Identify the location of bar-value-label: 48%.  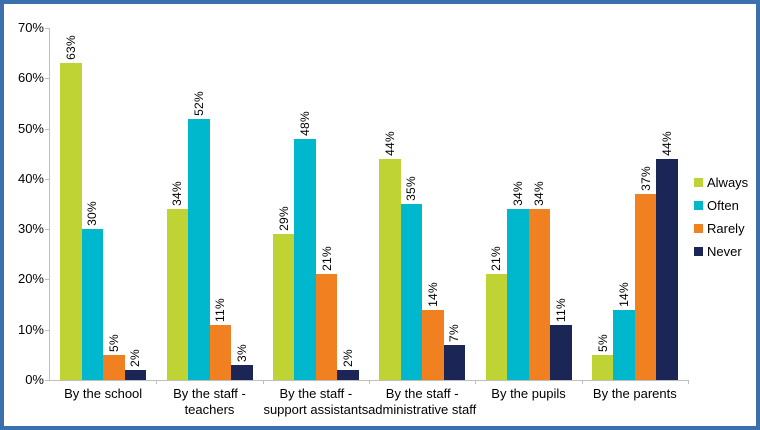
(305, 123).